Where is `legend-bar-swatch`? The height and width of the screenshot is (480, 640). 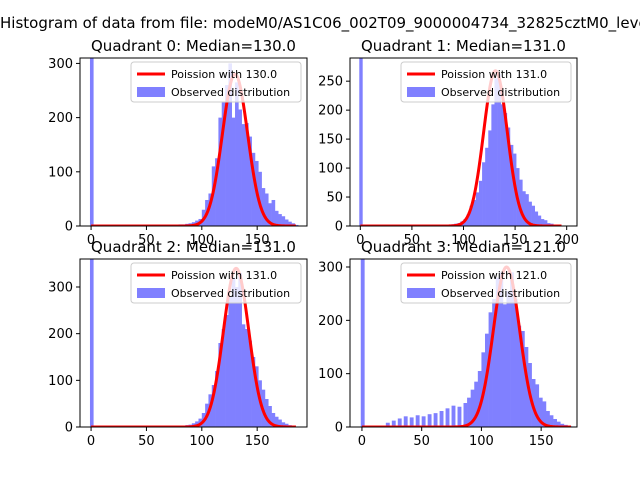 legend-bar-swatch is located at coordinates (151, 92).